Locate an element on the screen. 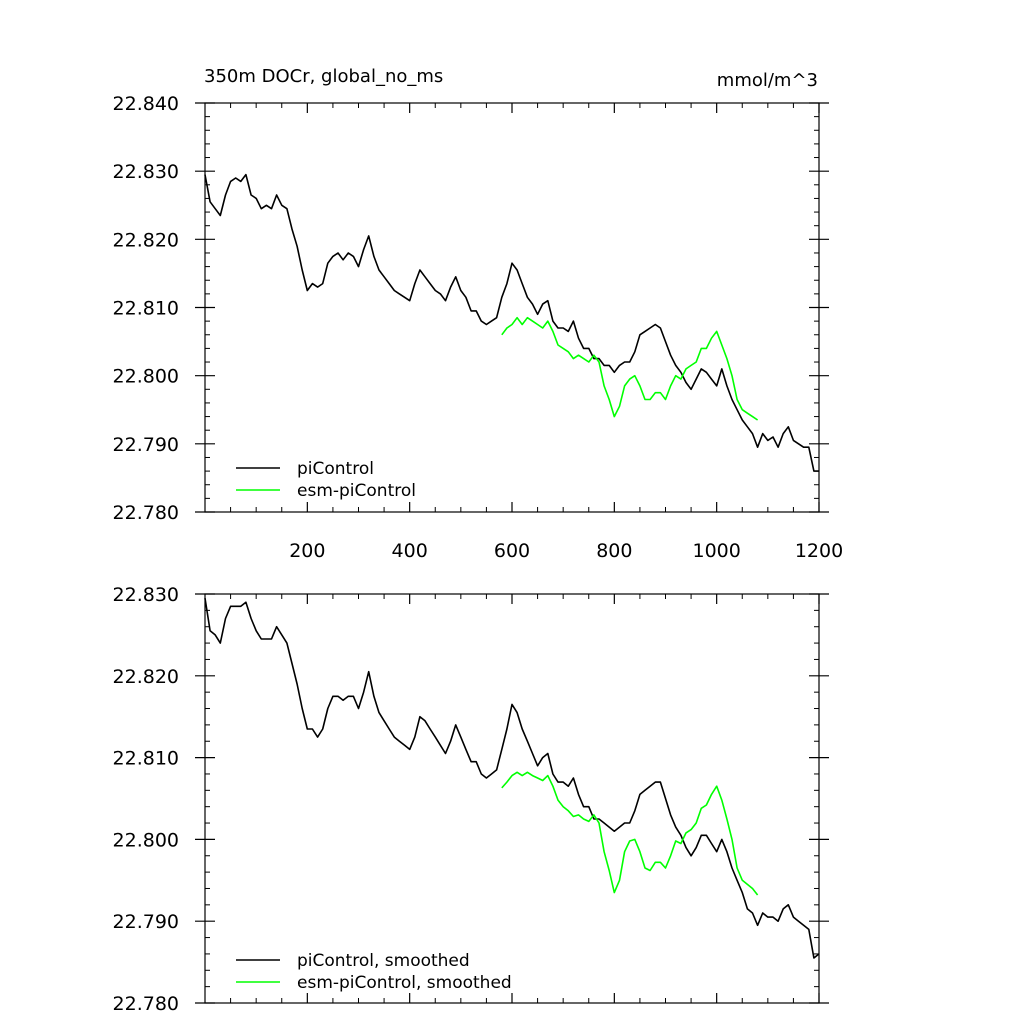  legend-label: esm-piControl is located at coordinates (356, 491).